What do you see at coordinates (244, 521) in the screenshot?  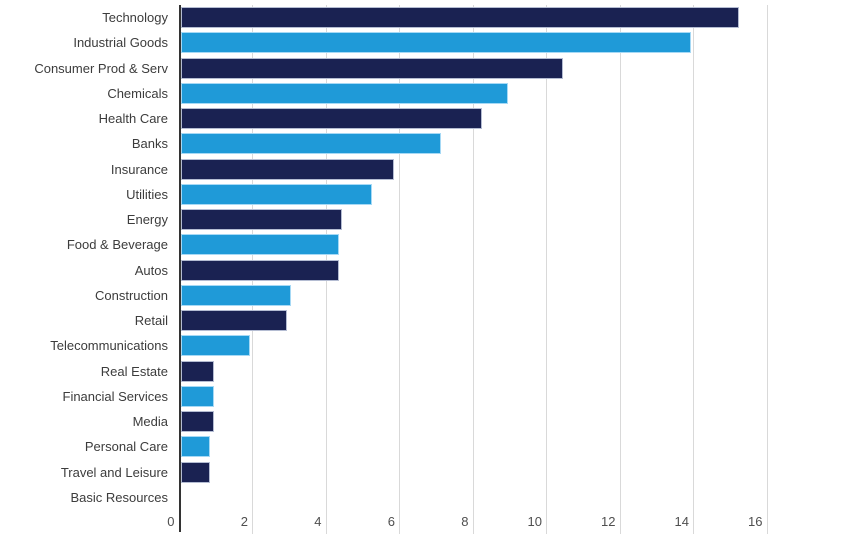 I see `x-tick-label: 2` at bounding box center [244, 521].